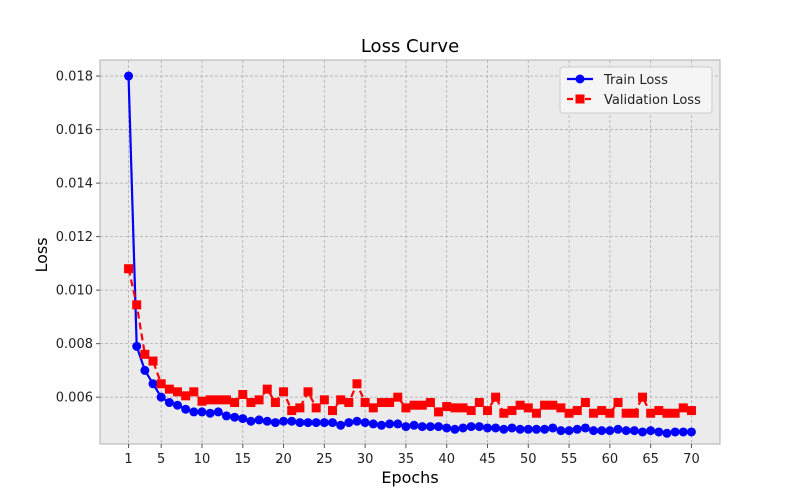 The height and width of the screenshot is (500, 800). Describe the element at coordinates (635, 80) in the screenshot. I see `legend-train-label: Train Loss` at that location.